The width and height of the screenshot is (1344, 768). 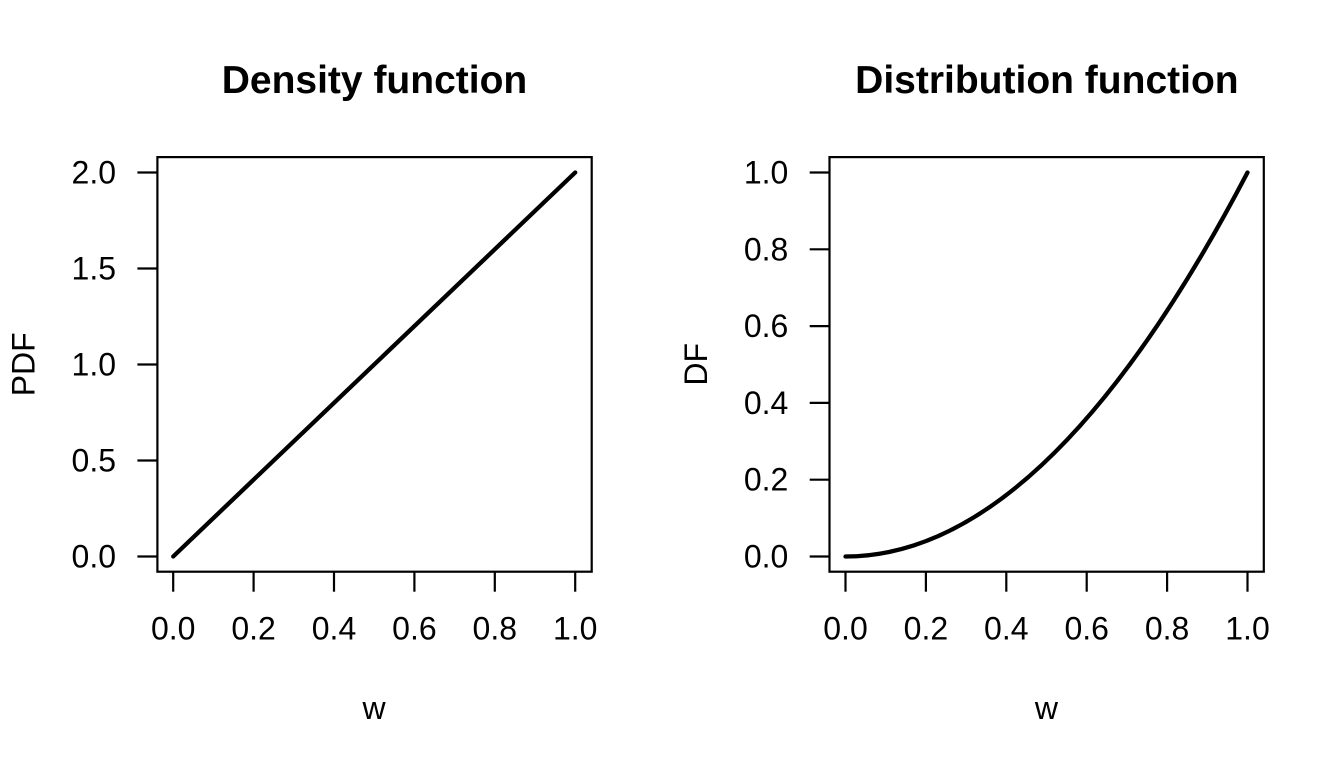 I want to click on svg-text: 1.5, so click(x=94, y=269).